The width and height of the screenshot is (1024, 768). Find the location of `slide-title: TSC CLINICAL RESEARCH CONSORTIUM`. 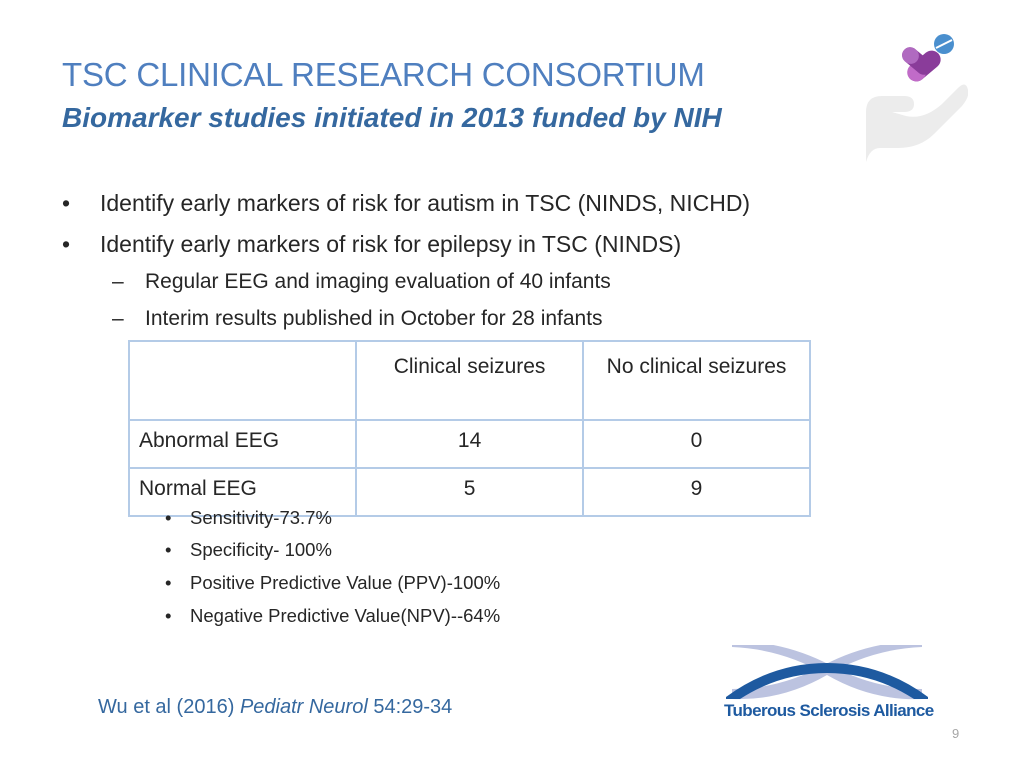

slide-title: TSC CLINICAL RESEARCH CONSORTIUM is located at coordinates (383, 74).